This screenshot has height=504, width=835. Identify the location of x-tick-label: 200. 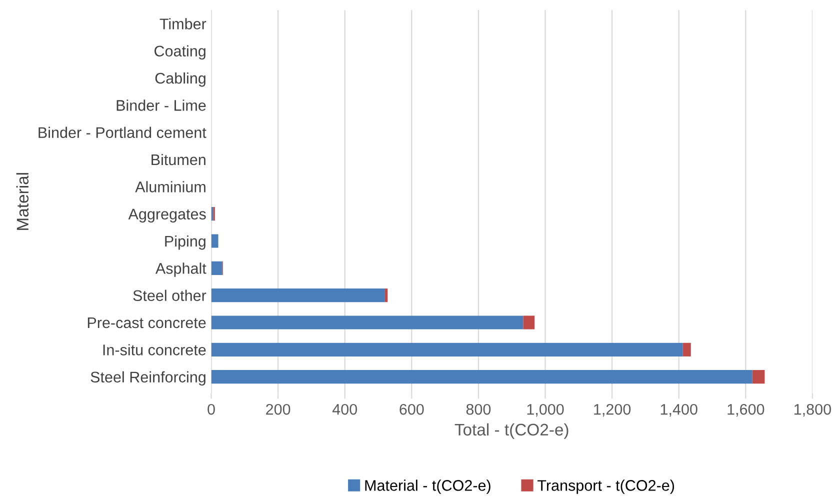
(278, 409).